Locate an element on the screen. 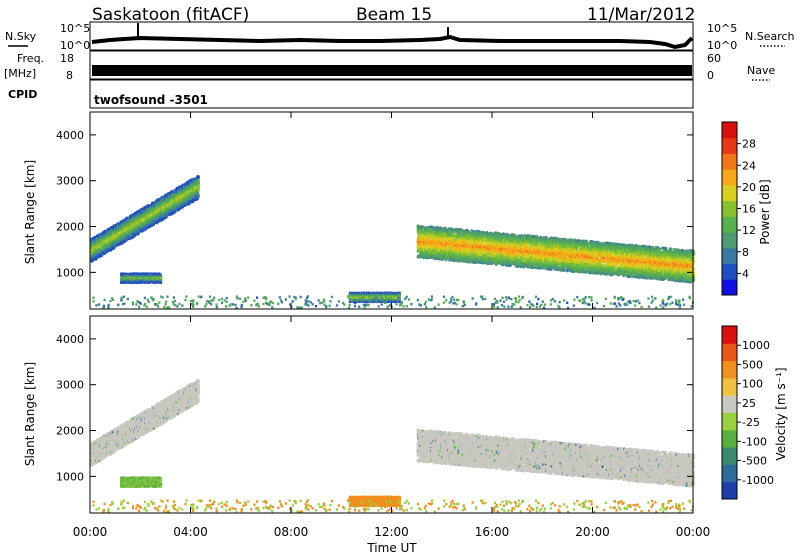 This screenshot has width=800, height=554. nave-tick-top: 60 is located at coordinates (714, 58).